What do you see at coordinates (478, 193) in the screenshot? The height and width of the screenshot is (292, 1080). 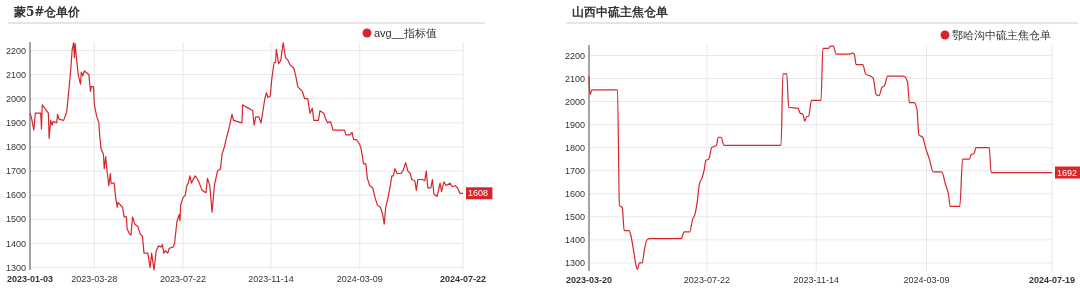 I see `annotation: 1608` at bounding box center [478, 193].